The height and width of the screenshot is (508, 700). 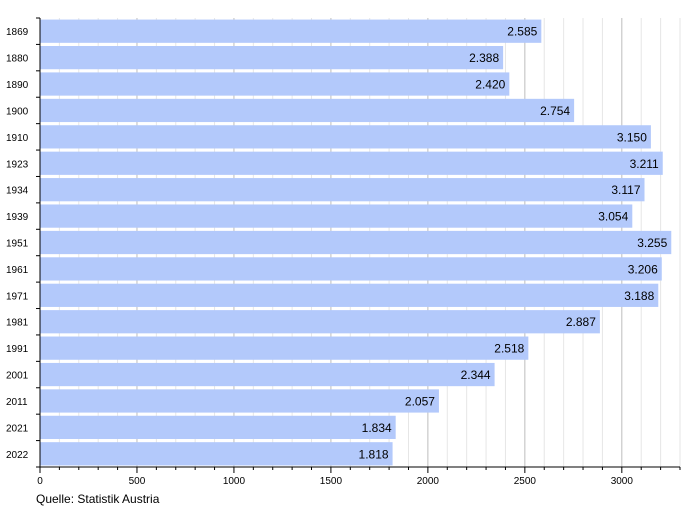 What do you see at coordinates (377, 428) in the screenshot?
I see `value-label-2021: 1.834` at bounding box center [377, 428].